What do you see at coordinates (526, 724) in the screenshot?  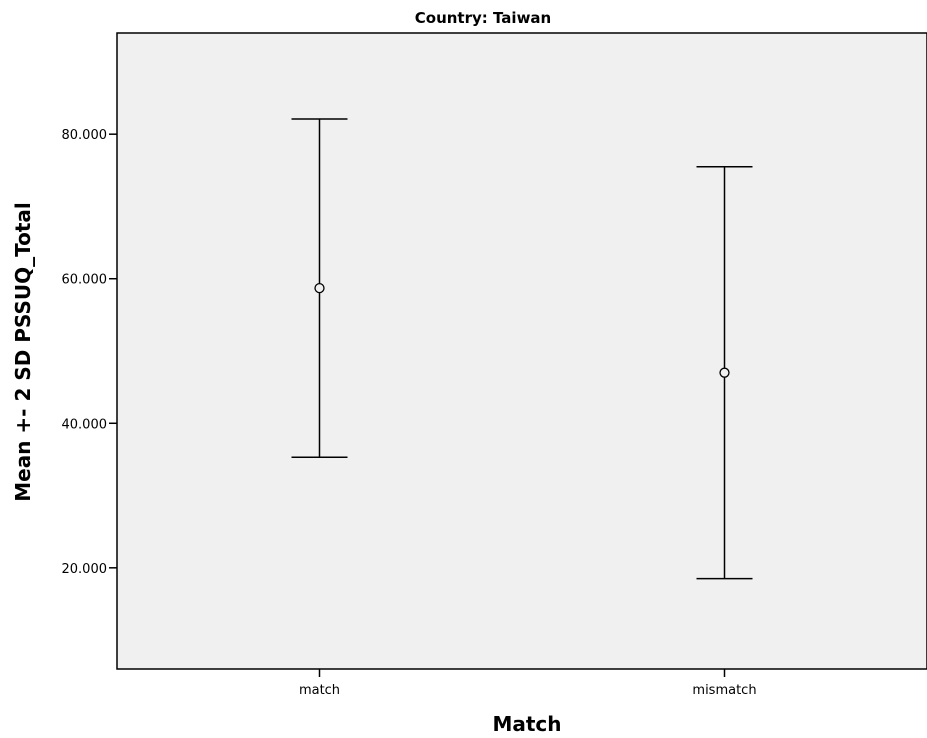 I see `x-axis-label: Match` at bounding box center [526, 724].